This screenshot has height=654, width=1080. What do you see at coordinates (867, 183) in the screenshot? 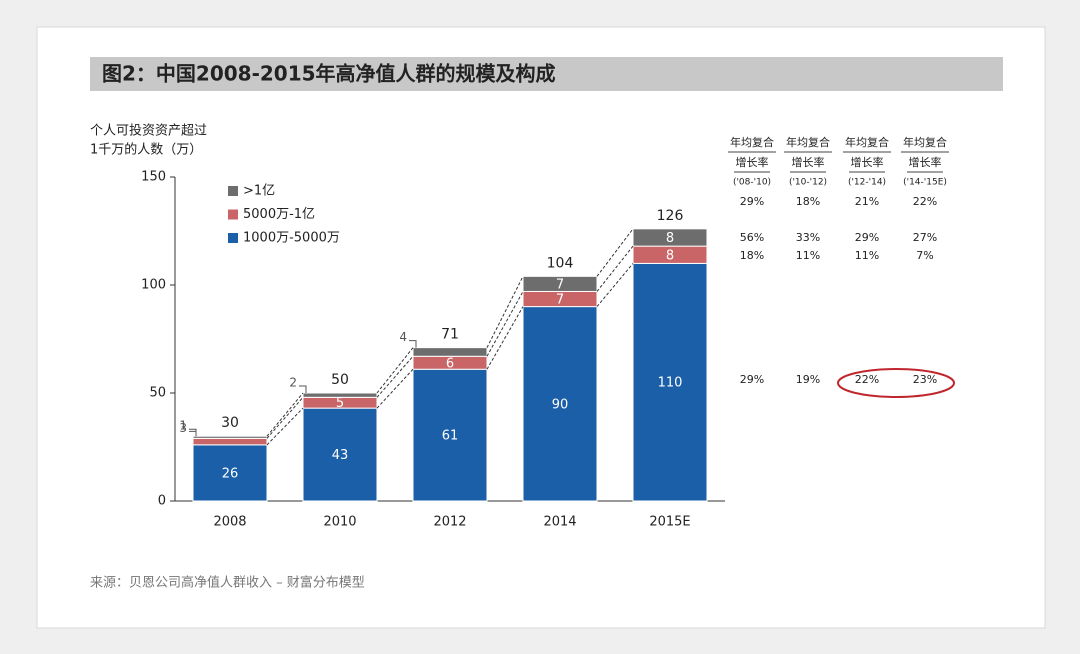
I see `table-period: ('12-'14)` at bounding box center [867, 183].